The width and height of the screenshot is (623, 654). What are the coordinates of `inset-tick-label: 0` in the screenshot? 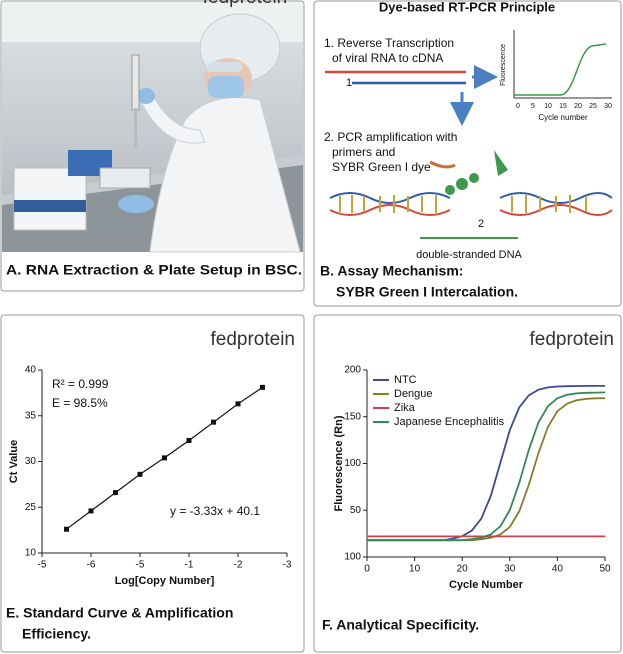 It's located at (518, 106).